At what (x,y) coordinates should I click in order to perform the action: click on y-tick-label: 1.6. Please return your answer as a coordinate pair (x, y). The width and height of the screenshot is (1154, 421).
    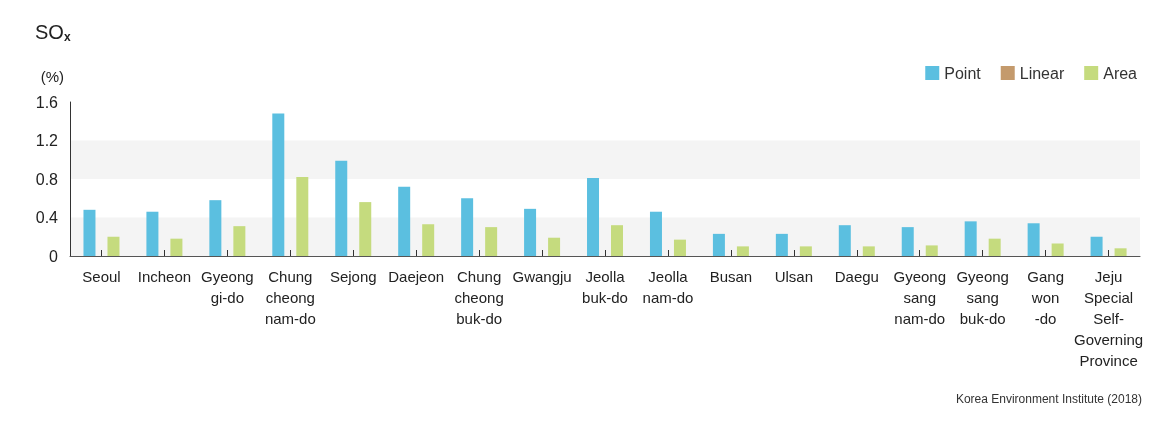
    Looking at the image, I should click on (47, 102).